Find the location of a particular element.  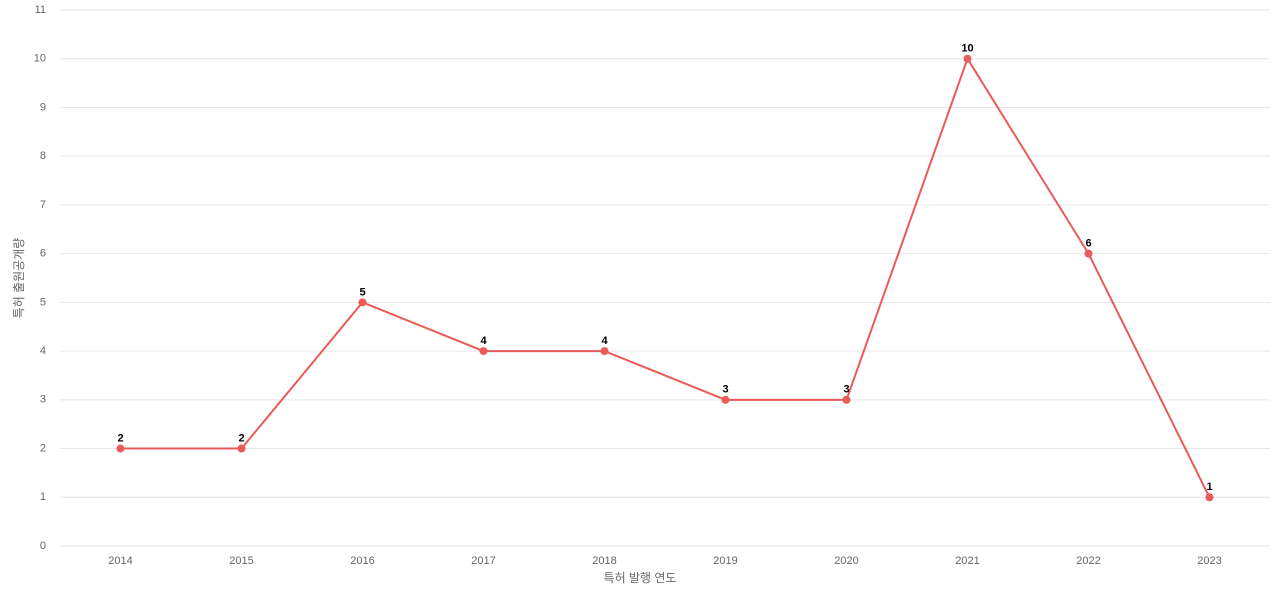

value-label: 1 is located at coordinates (1209, 487).